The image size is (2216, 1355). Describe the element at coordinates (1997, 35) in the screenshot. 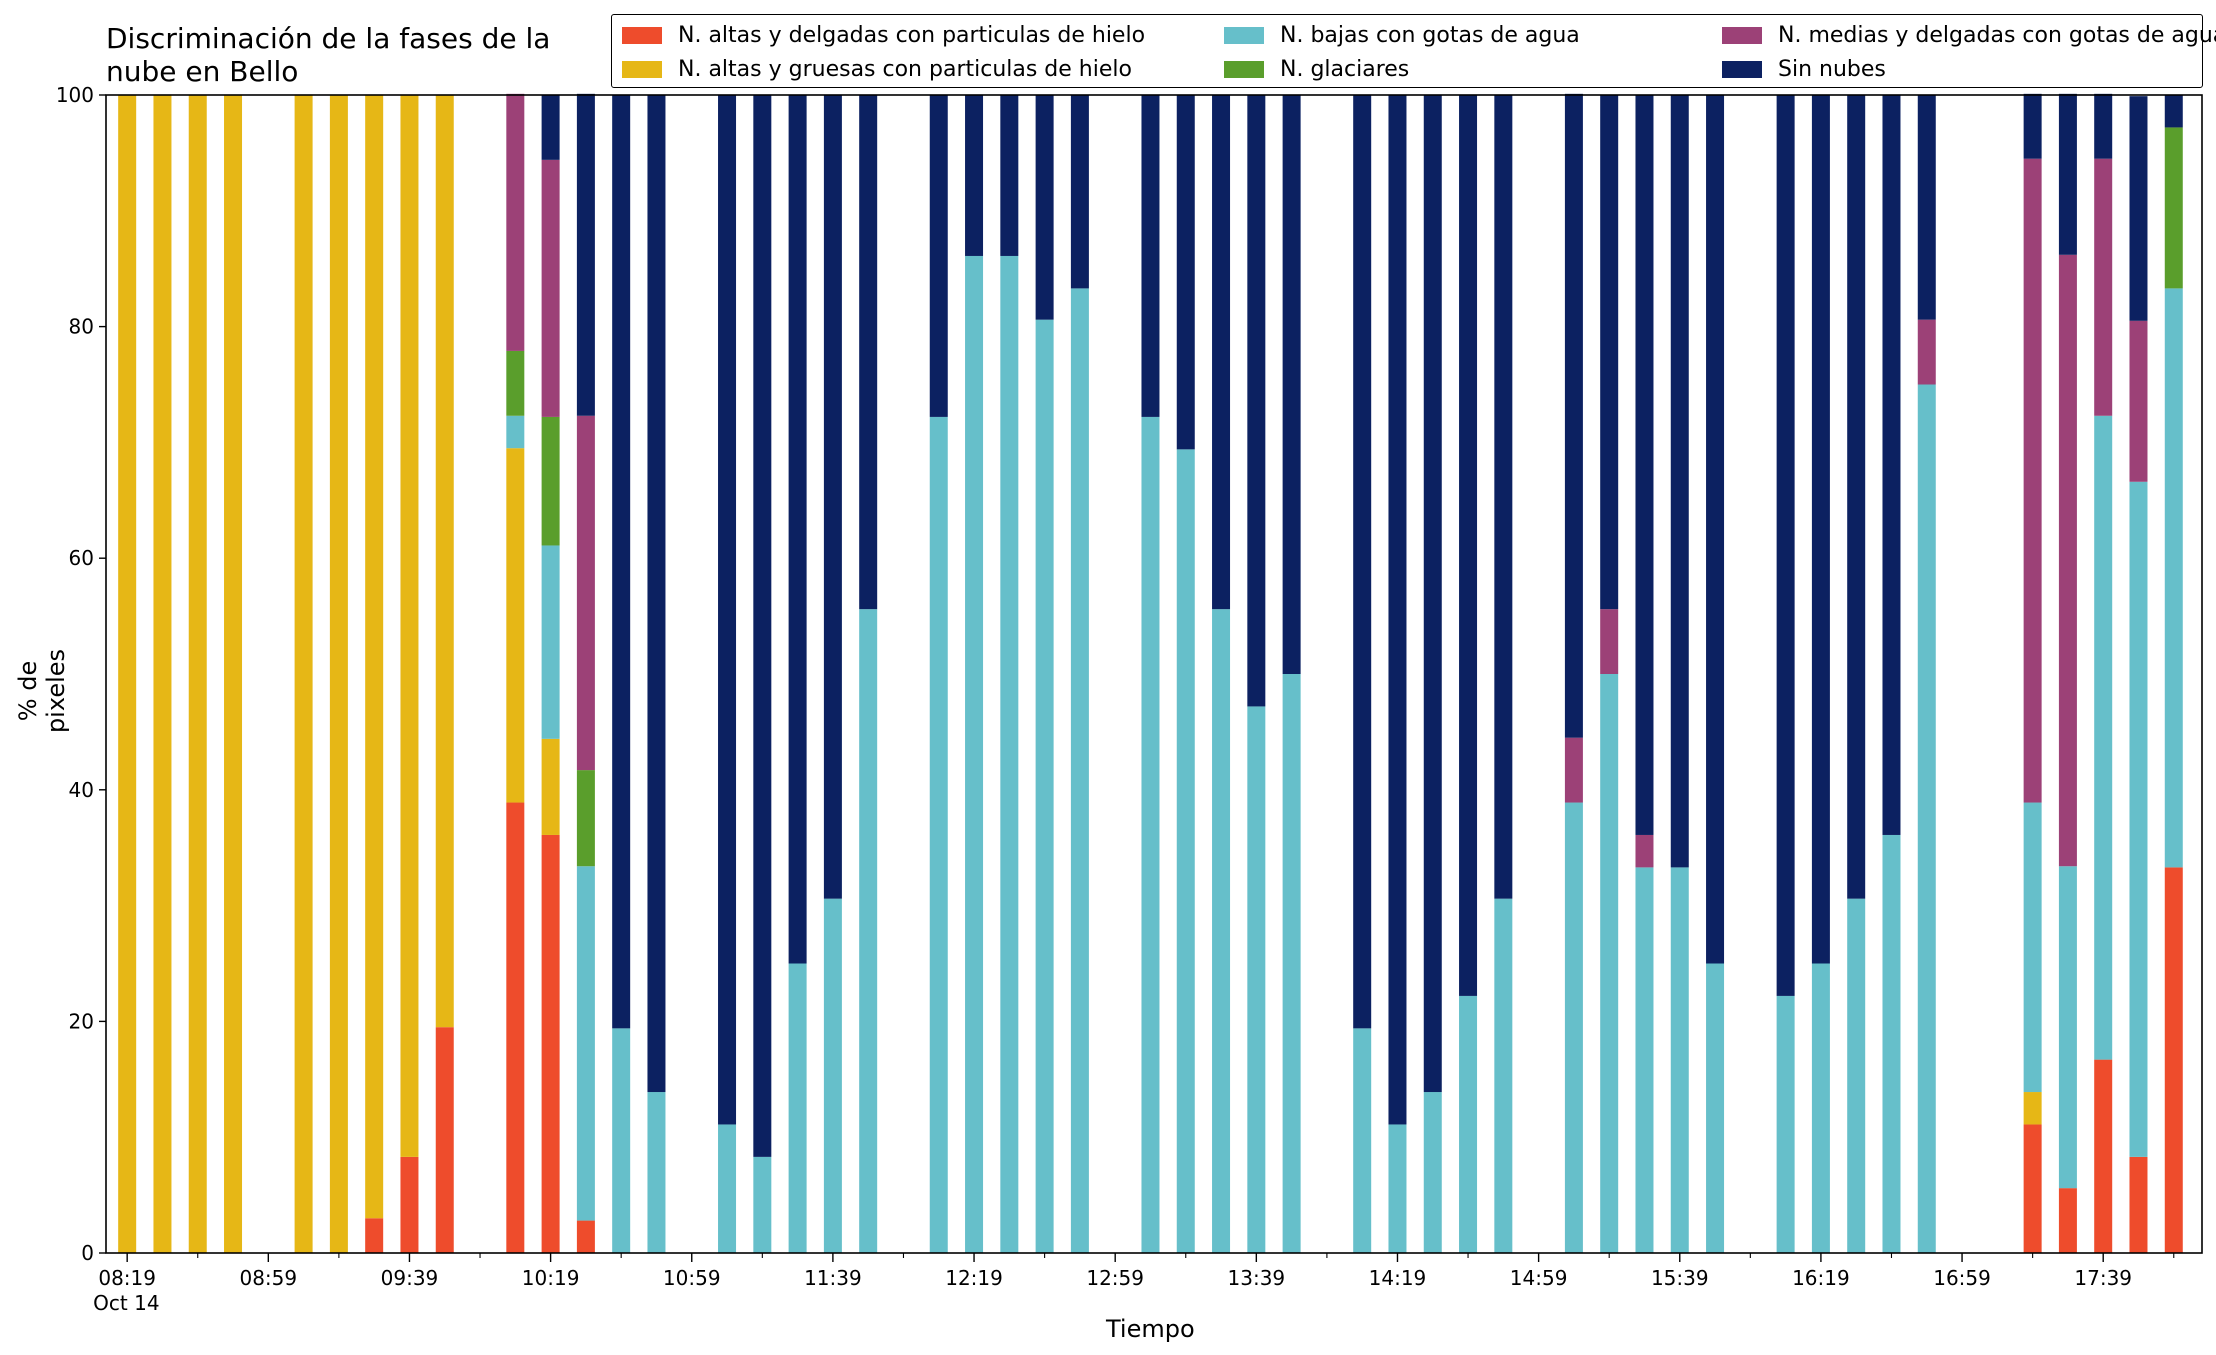

I see `legend-label: N. medias y delgadas con gotas de agua` at that location.